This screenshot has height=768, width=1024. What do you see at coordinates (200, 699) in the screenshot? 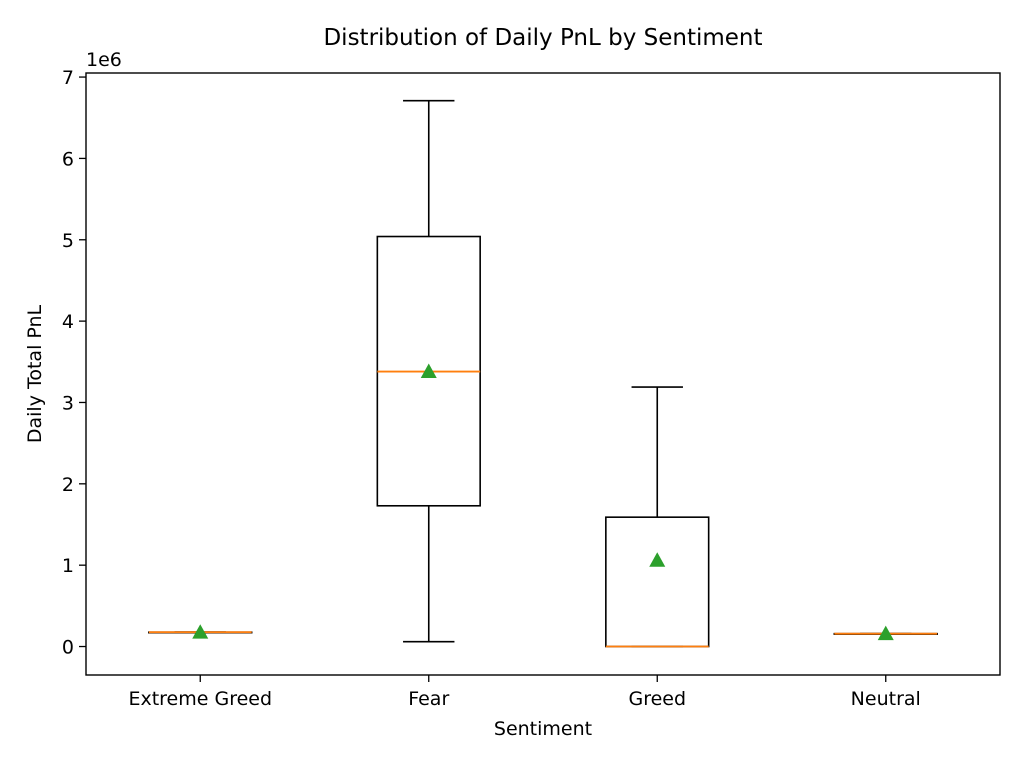
I see `x-tick-label: Extreme Greed` at bounding box center [200, 699].